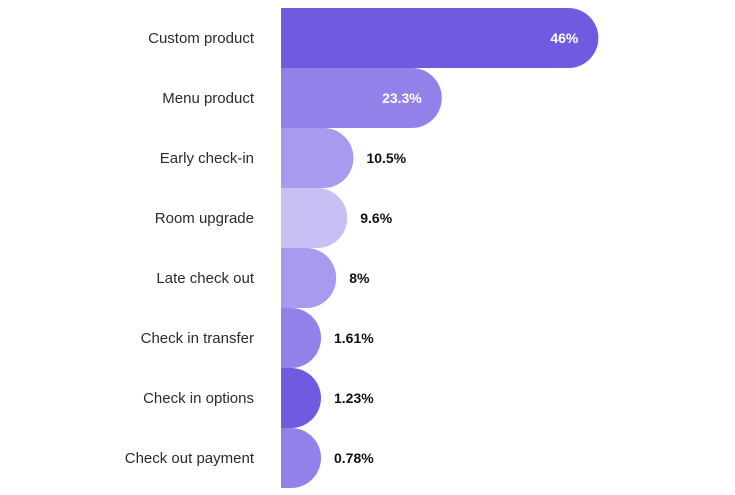 This screenshot has height=495, width=735. Describe the element at coordinates (198, 398) in the screenshot. I see `category-label: Check in options` at that location.